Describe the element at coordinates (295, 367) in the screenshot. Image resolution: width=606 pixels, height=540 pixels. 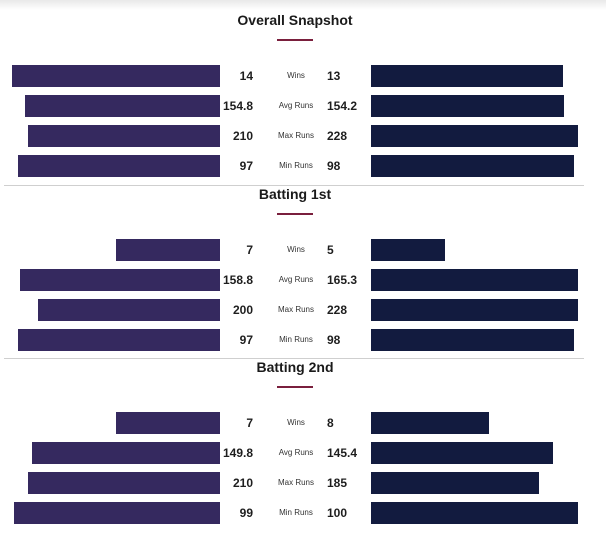
I see `section-title: Batting 2nd` at that location.